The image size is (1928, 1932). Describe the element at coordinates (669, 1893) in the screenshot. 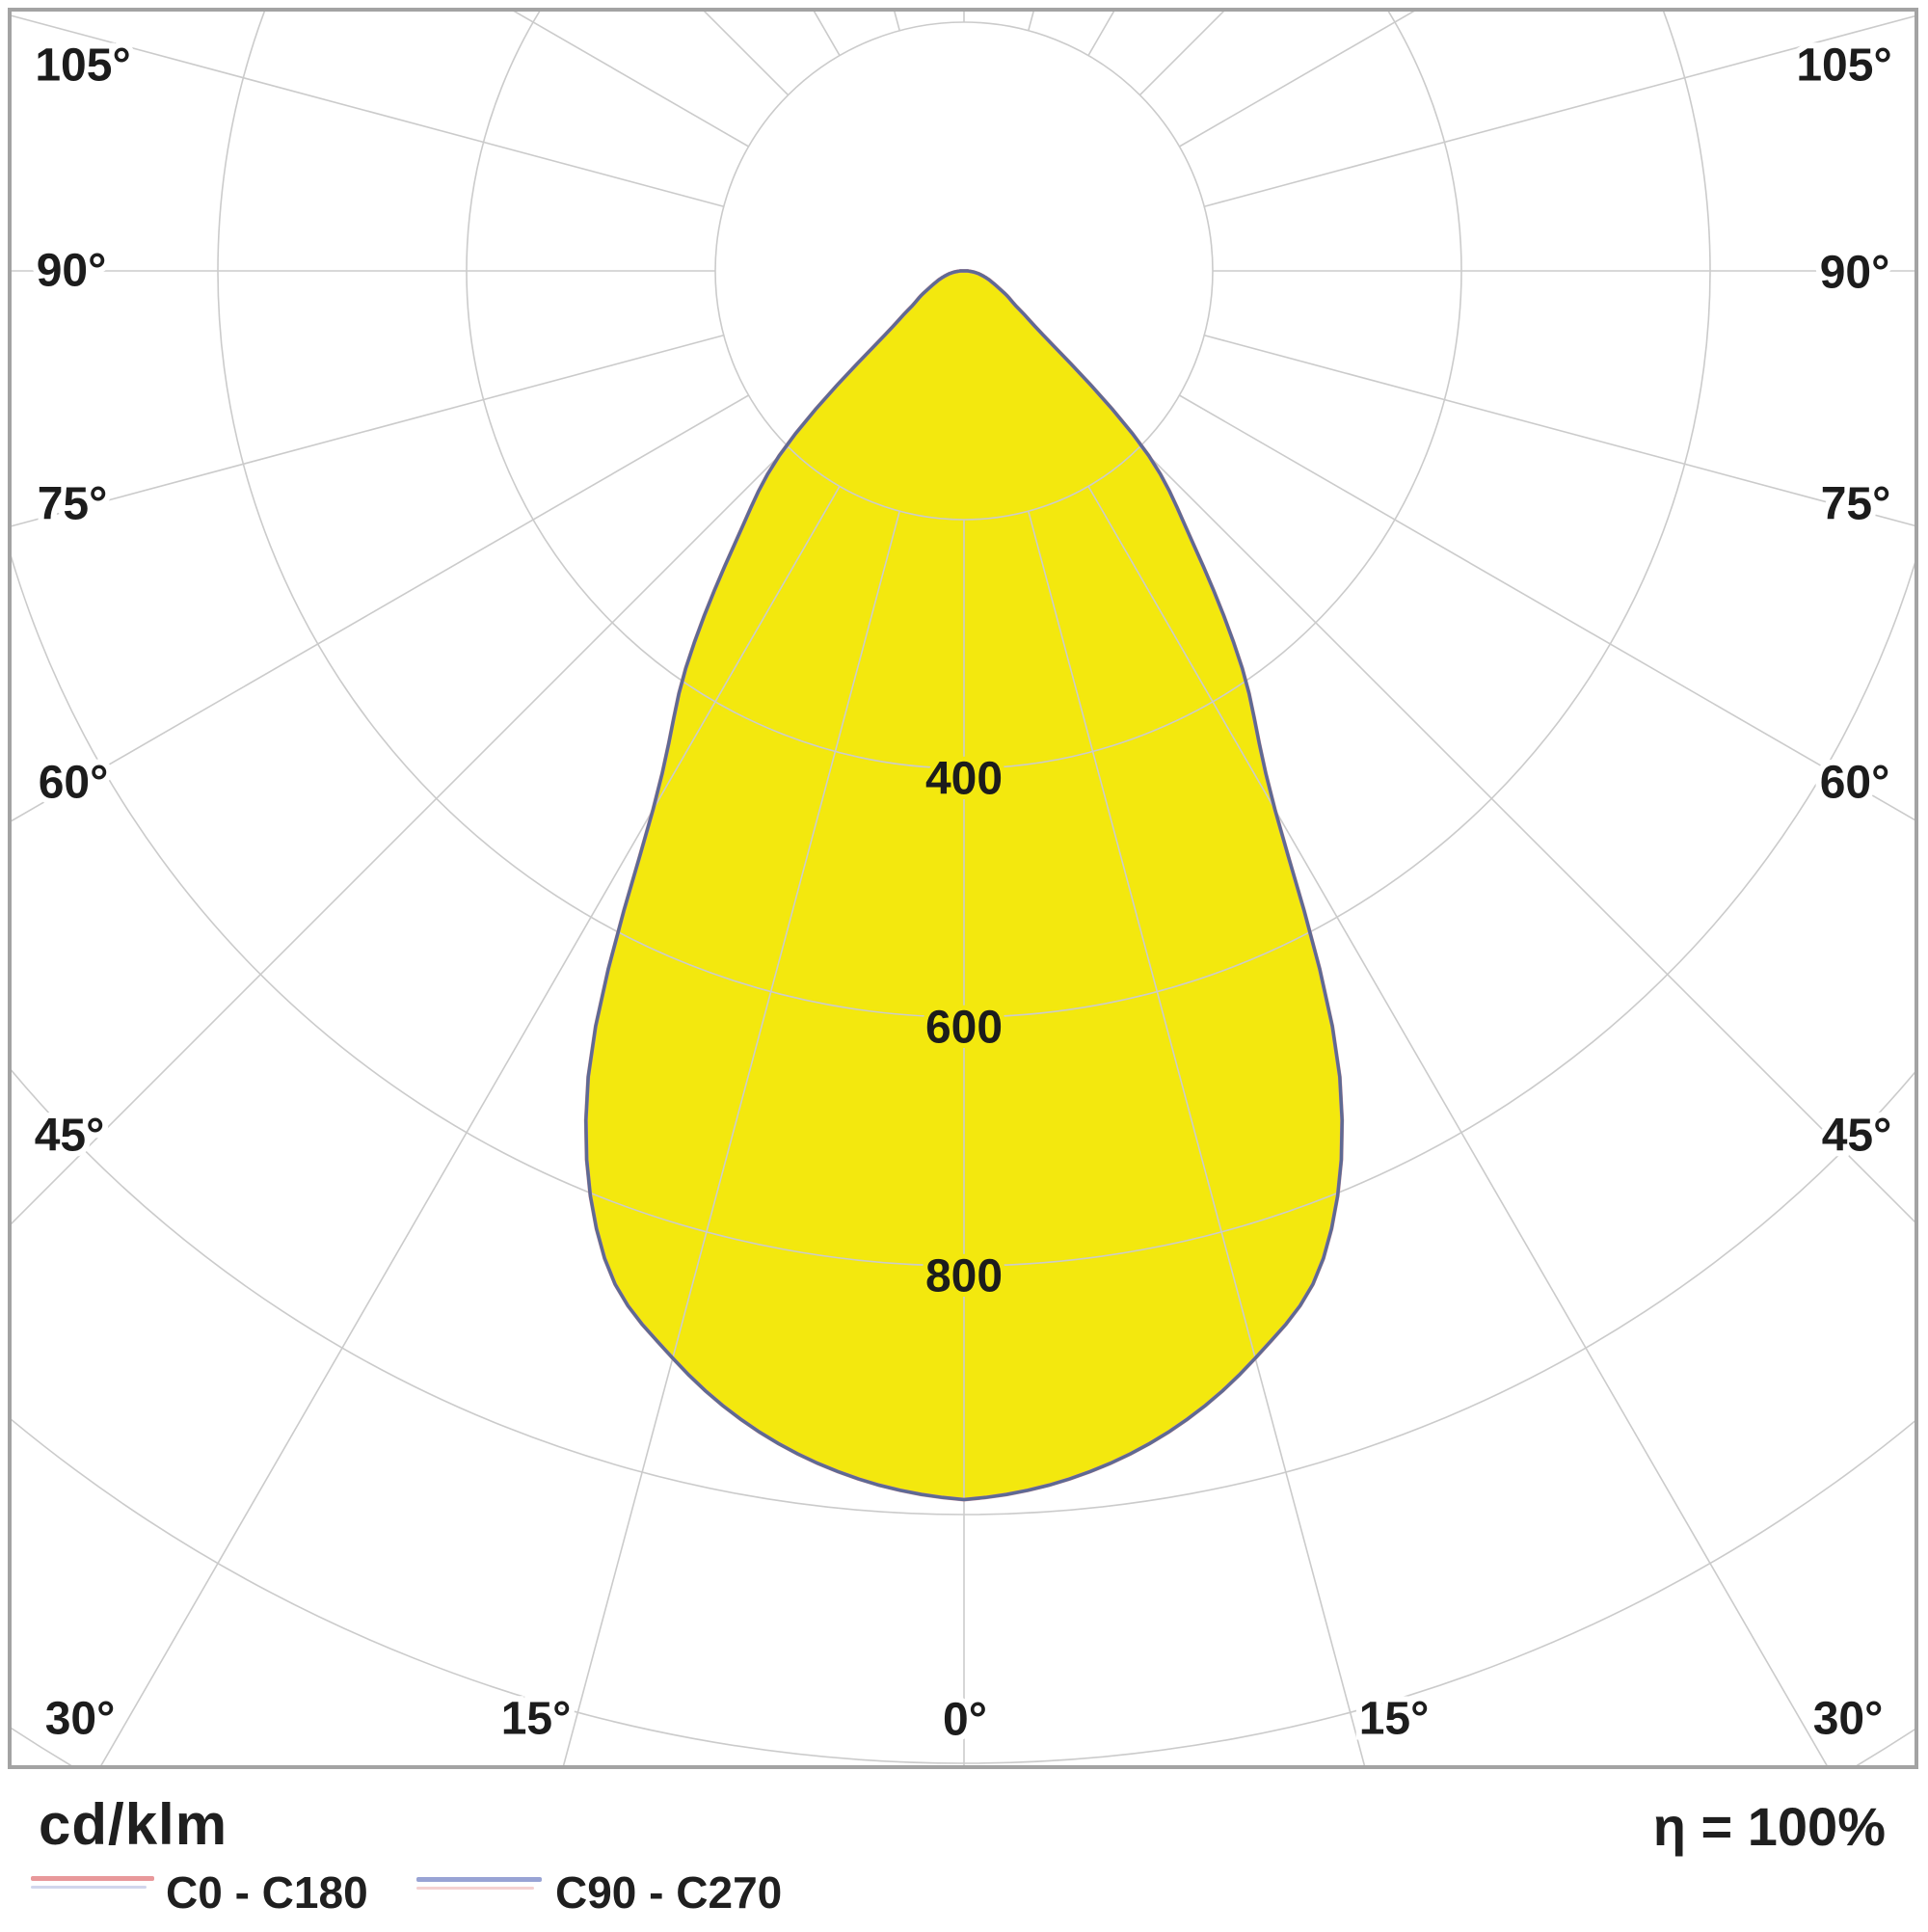

I see `legend-label-c90-c270: C90 - C270` at that location.